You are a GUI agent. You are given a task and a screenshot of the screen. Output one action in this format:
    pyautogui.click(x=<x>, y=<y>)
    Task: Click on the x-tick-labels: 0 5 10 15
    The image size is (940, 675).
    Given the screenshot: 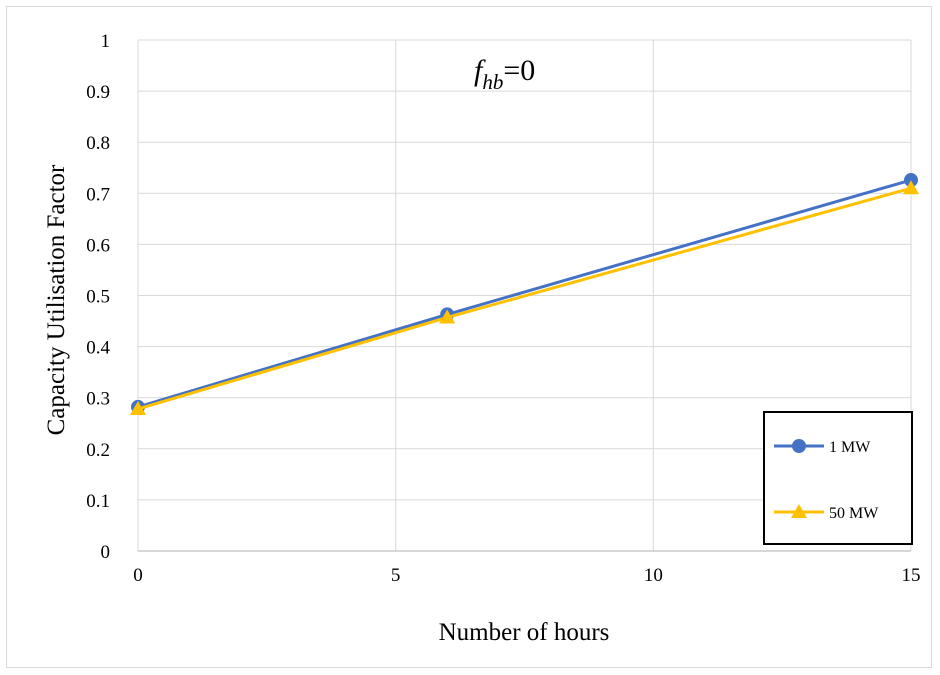 What is the action you would take?
    pyautogui.click(x=526, y=575)
    